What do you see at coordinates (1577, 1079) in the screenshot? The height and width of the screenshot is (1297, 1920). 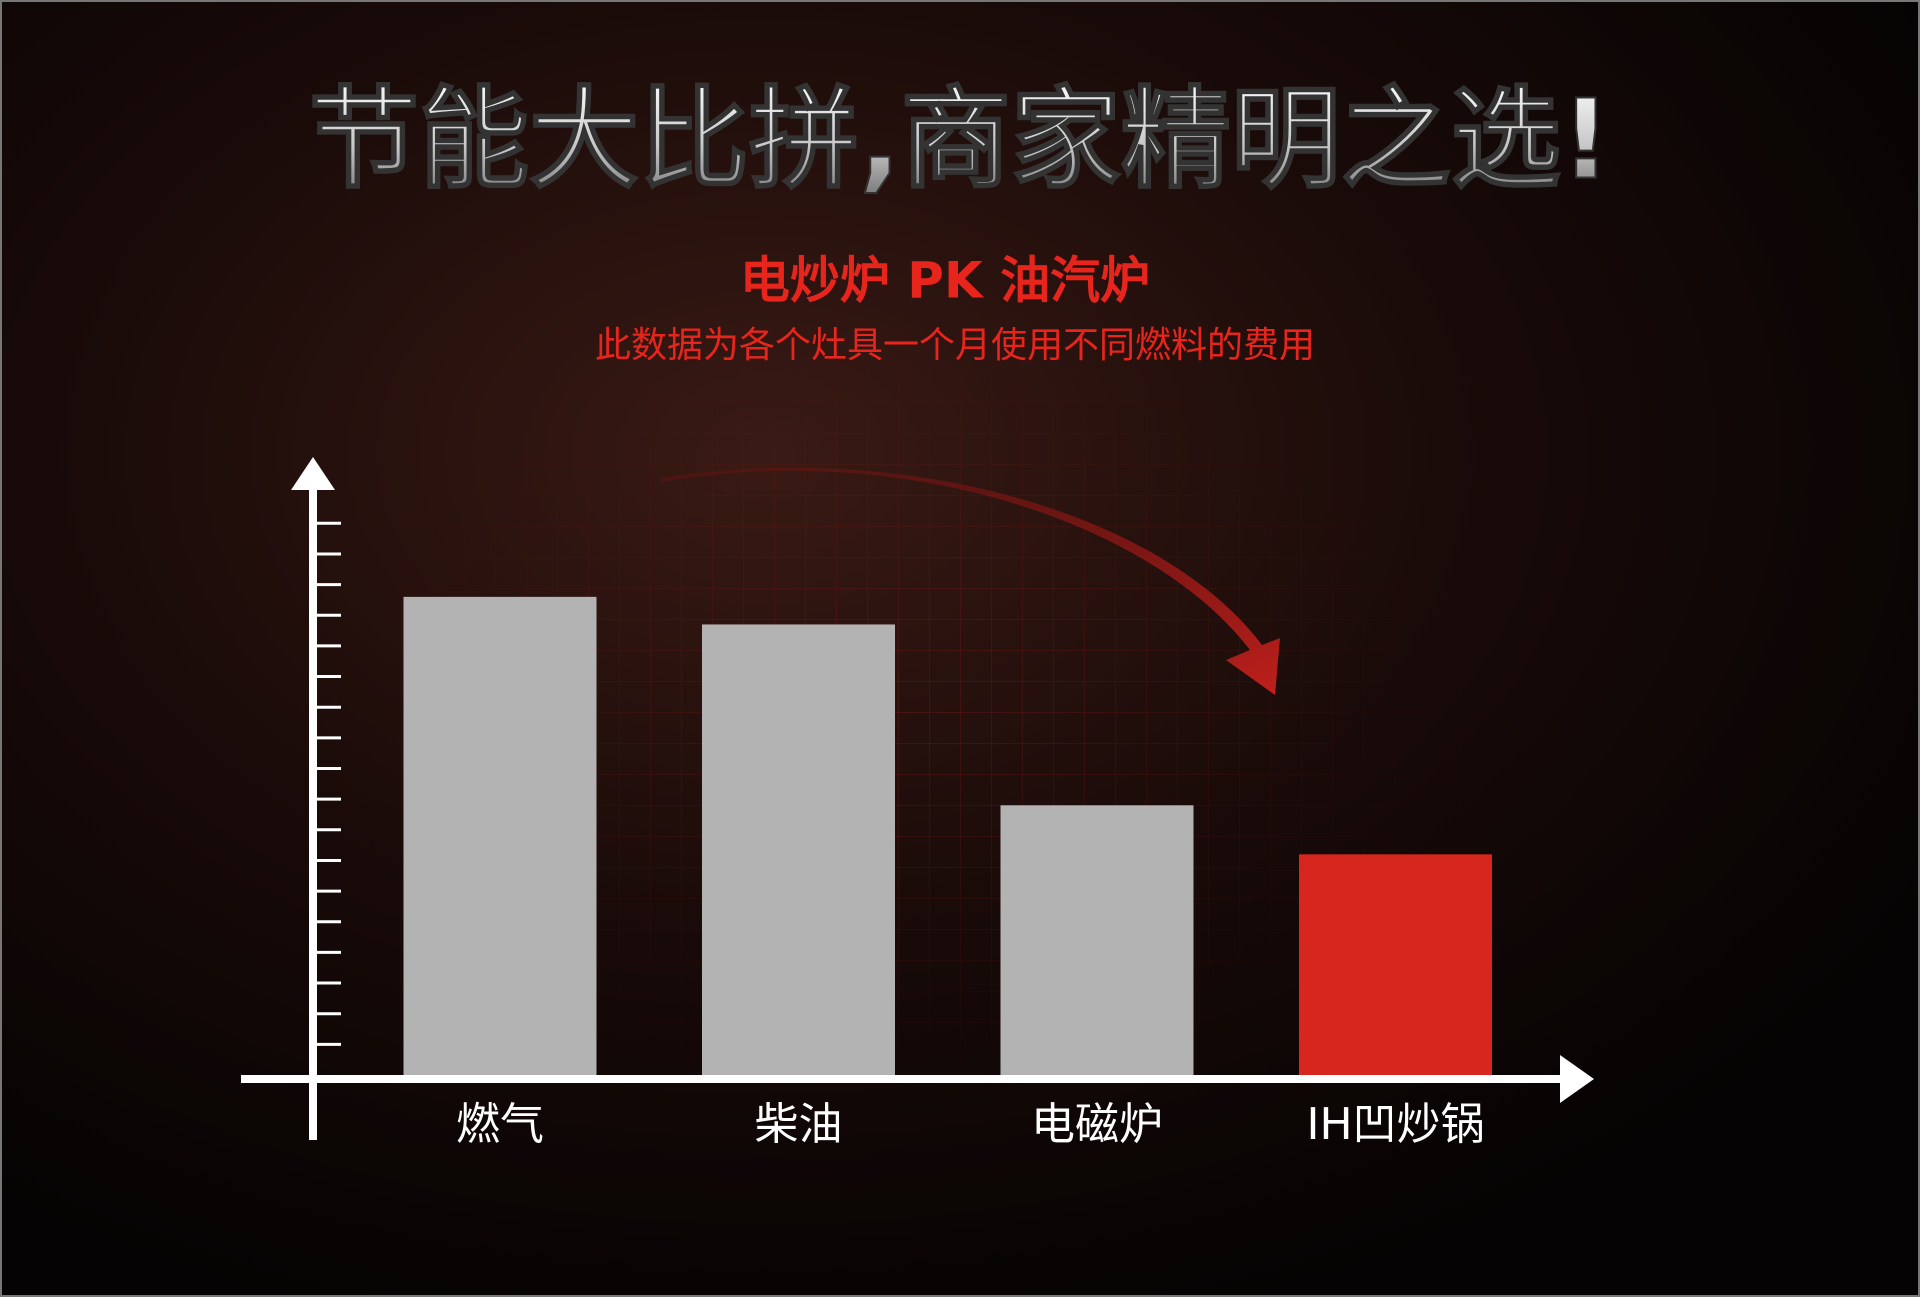 I see `x-axis-arrow` at bounding box center [1577, 1079].